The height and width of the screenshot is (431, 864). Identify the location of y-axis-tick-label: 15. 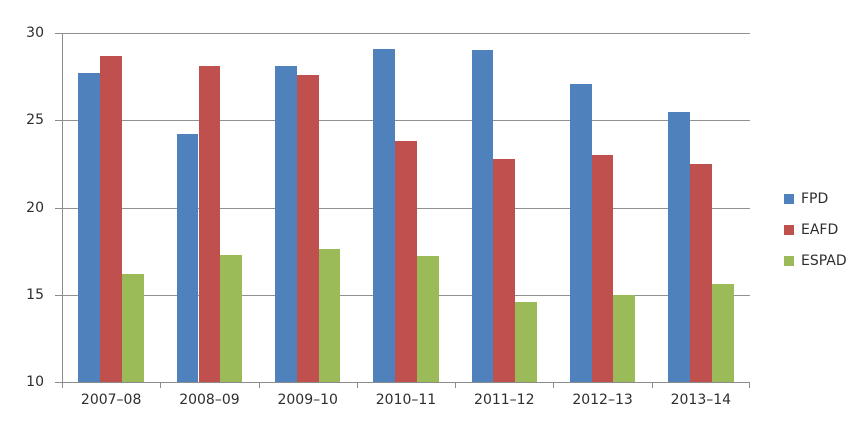
(35, 294).